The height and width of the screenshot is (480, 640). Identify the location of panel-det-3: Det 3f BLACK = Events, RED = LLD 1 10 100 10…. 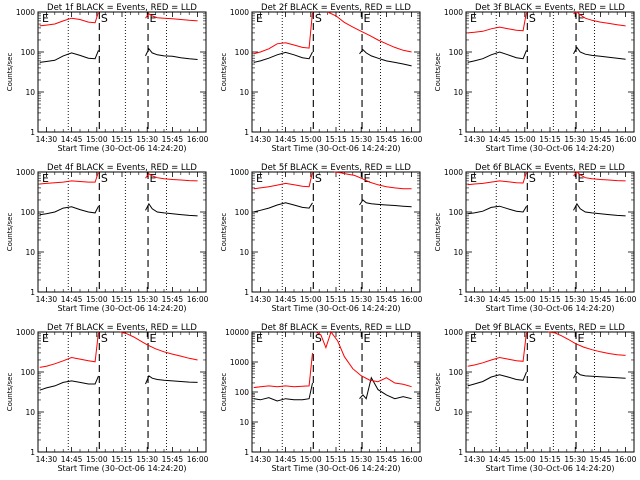
(535, 78).